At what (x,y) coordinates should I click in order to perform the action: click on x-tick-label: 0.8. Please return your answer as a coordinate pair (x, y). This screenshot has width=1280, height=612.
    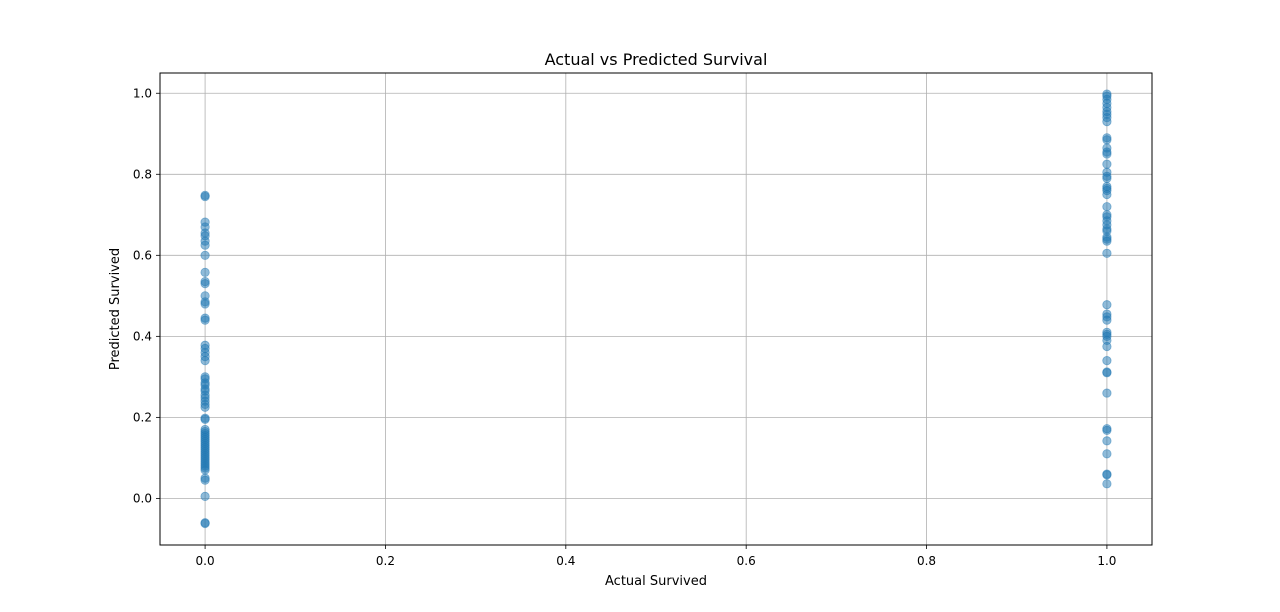
    Looking at the image, I should click on (926, 561).